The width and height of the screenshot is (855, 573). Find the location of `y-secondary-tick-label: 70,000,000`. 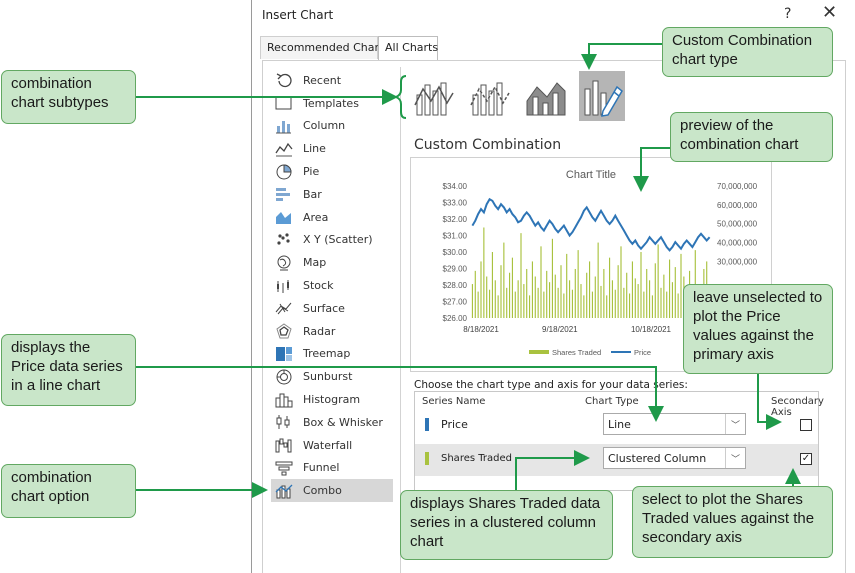

y-secondary-tick-label: 70,000,000 is located at coordinates (737, 186).